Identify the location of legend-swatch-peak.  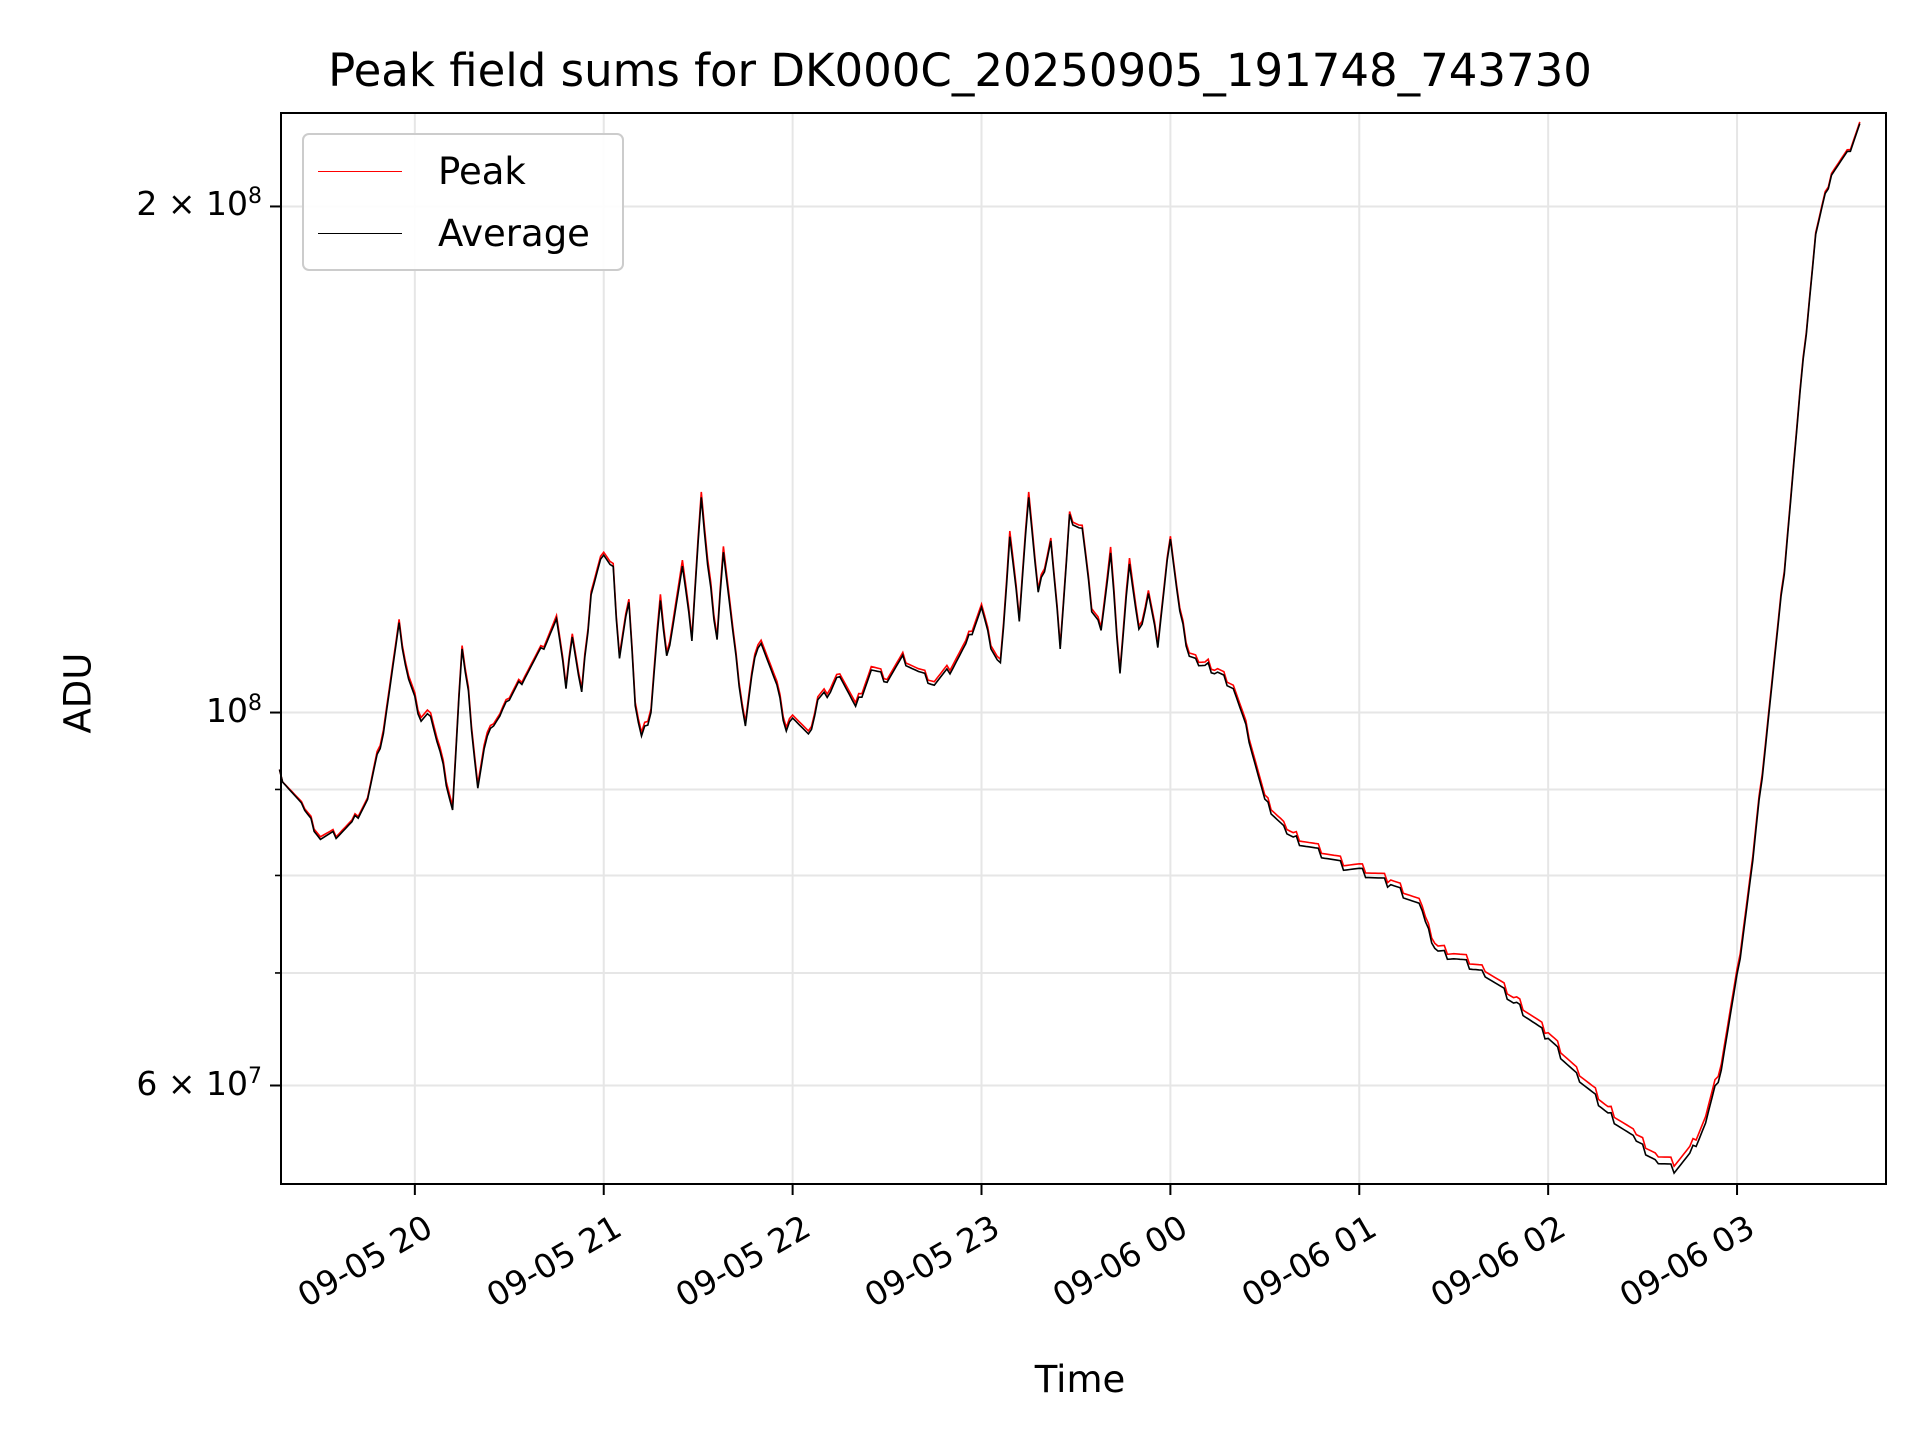
(360, 171).